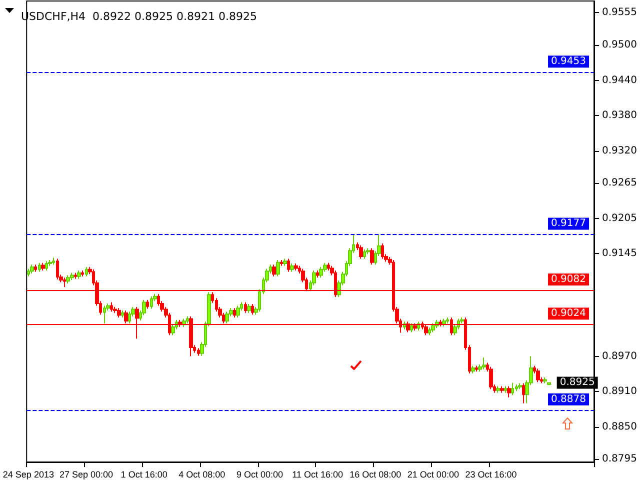 The image size is (640, 480). Describe the element at coordinates (620, 426) in the screenshot. I see `y-tick-label: 0.8850` at that location.